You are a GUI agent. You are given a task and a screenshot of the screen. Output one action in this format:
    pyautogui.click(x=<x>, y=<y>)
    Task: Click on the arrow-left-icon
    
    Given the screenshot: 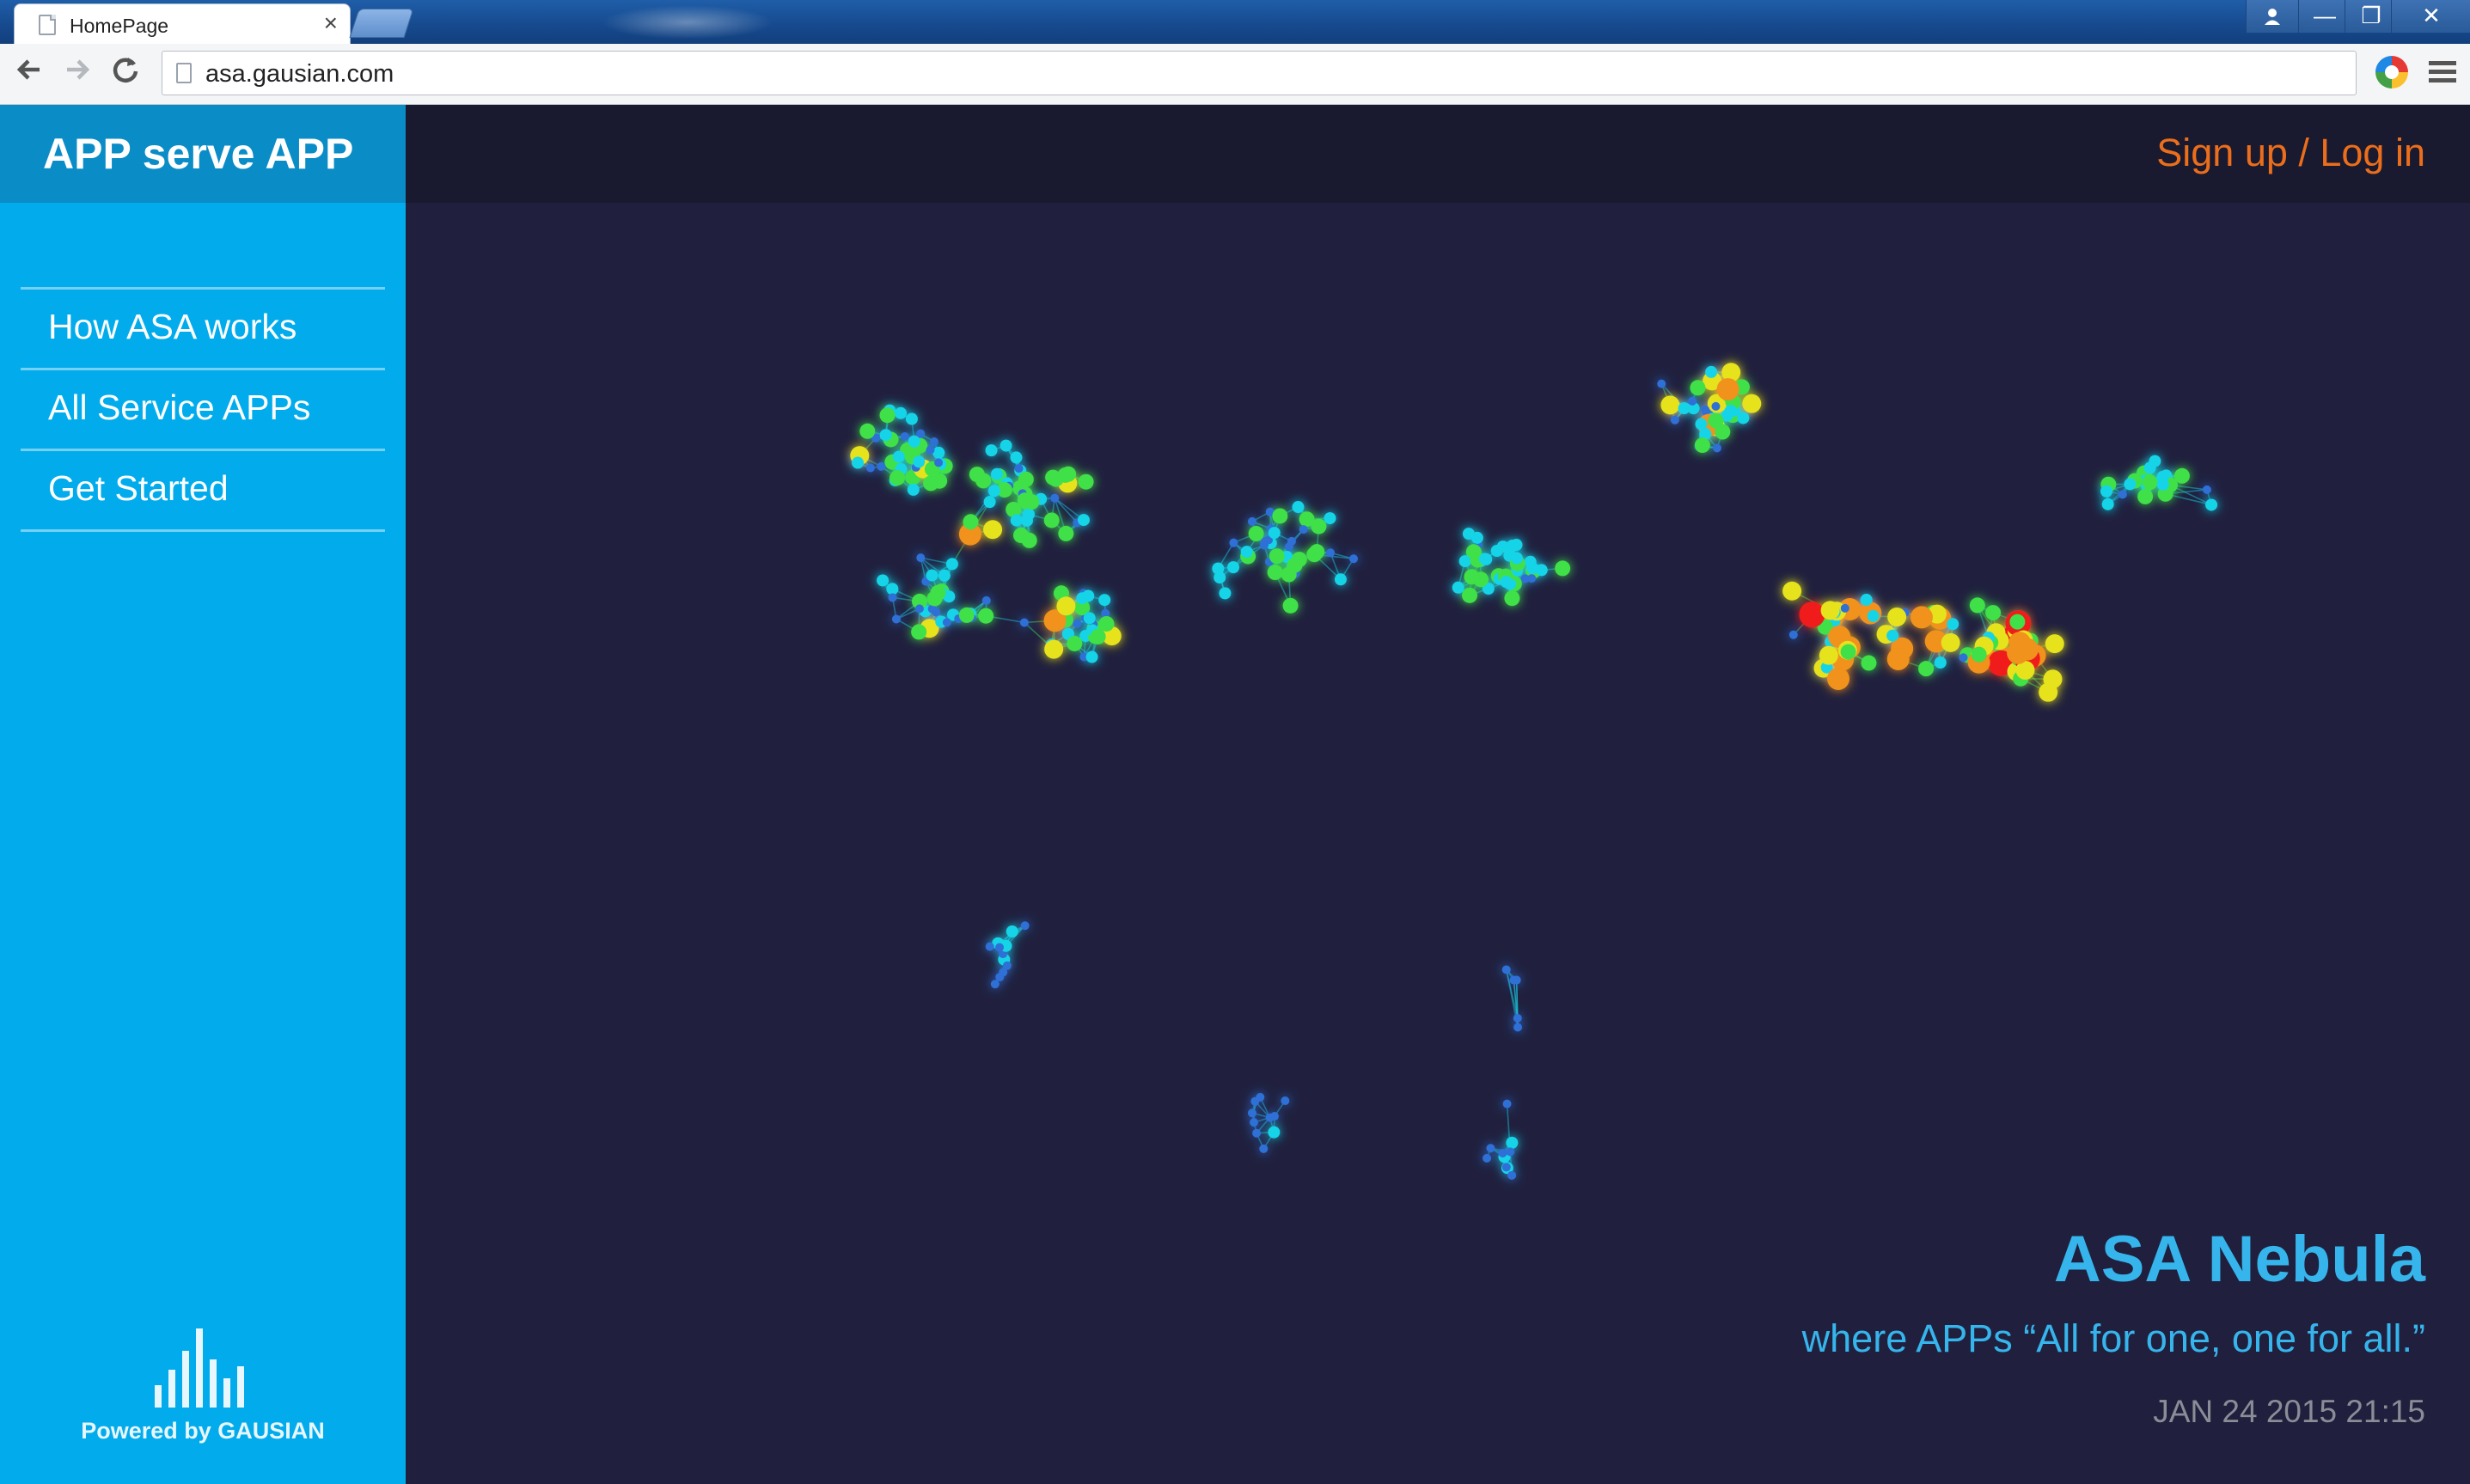 What is the action you would take?
    pyautogui.click(x=29, y=73)
    